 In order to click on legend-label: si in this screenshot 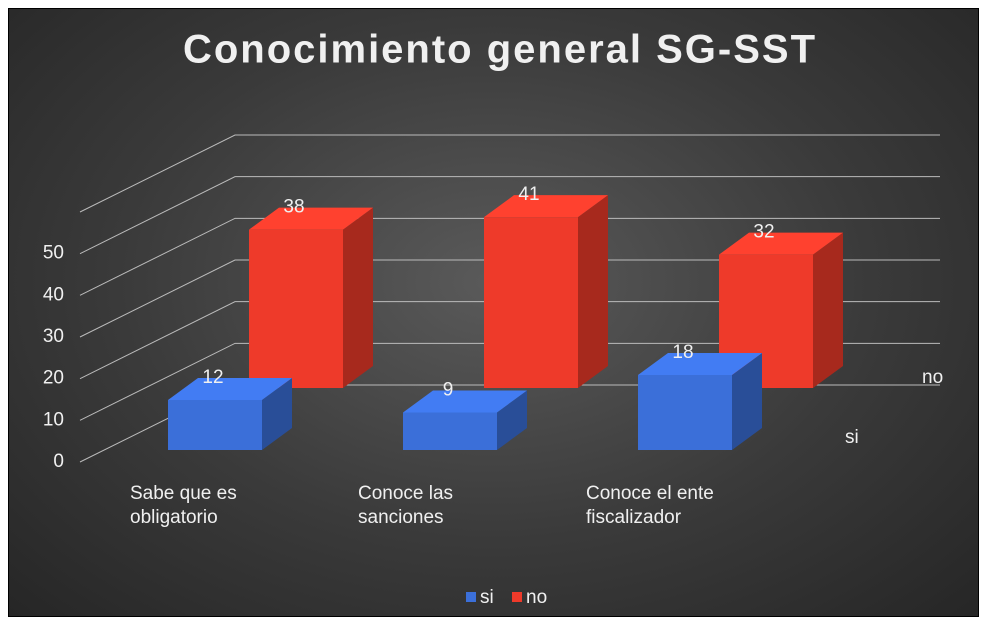, I will do `click(487, 597)`.